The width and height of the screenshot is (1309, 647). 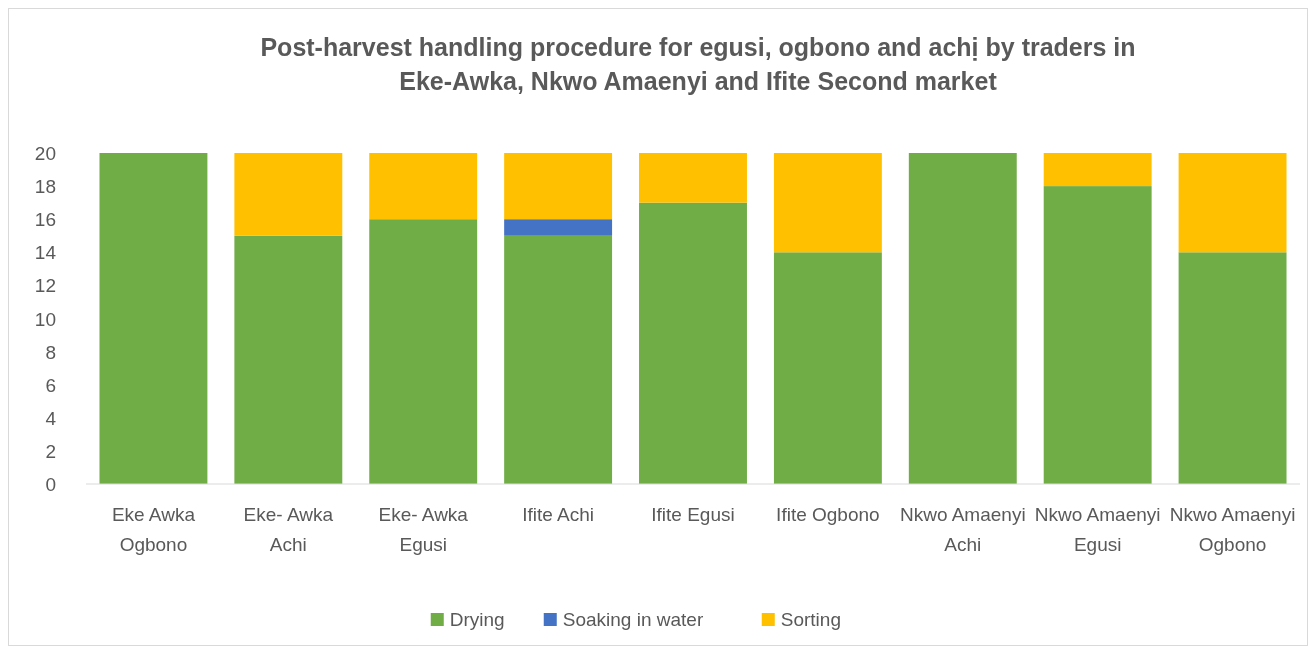 What do you see at coordinates (50, 385) in the screenshot?
I see `y-tick-label: 6` at bounding box center [50, 385].